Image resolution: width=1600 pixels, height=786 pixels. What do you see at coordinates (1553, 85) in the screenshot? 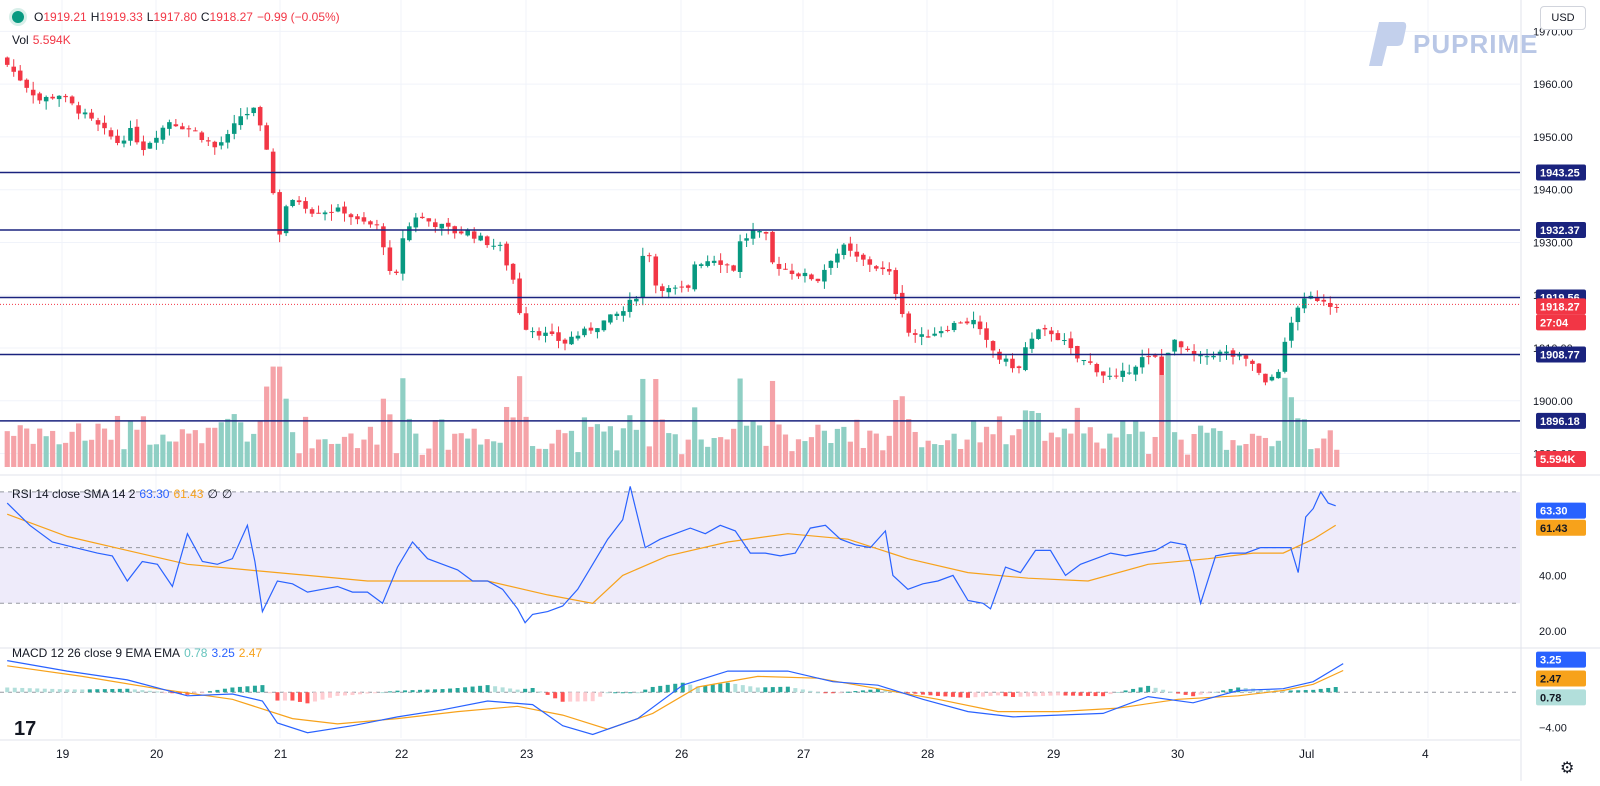
I see `price-tick-label: 1960.00` at bounding box center [1553, 85].